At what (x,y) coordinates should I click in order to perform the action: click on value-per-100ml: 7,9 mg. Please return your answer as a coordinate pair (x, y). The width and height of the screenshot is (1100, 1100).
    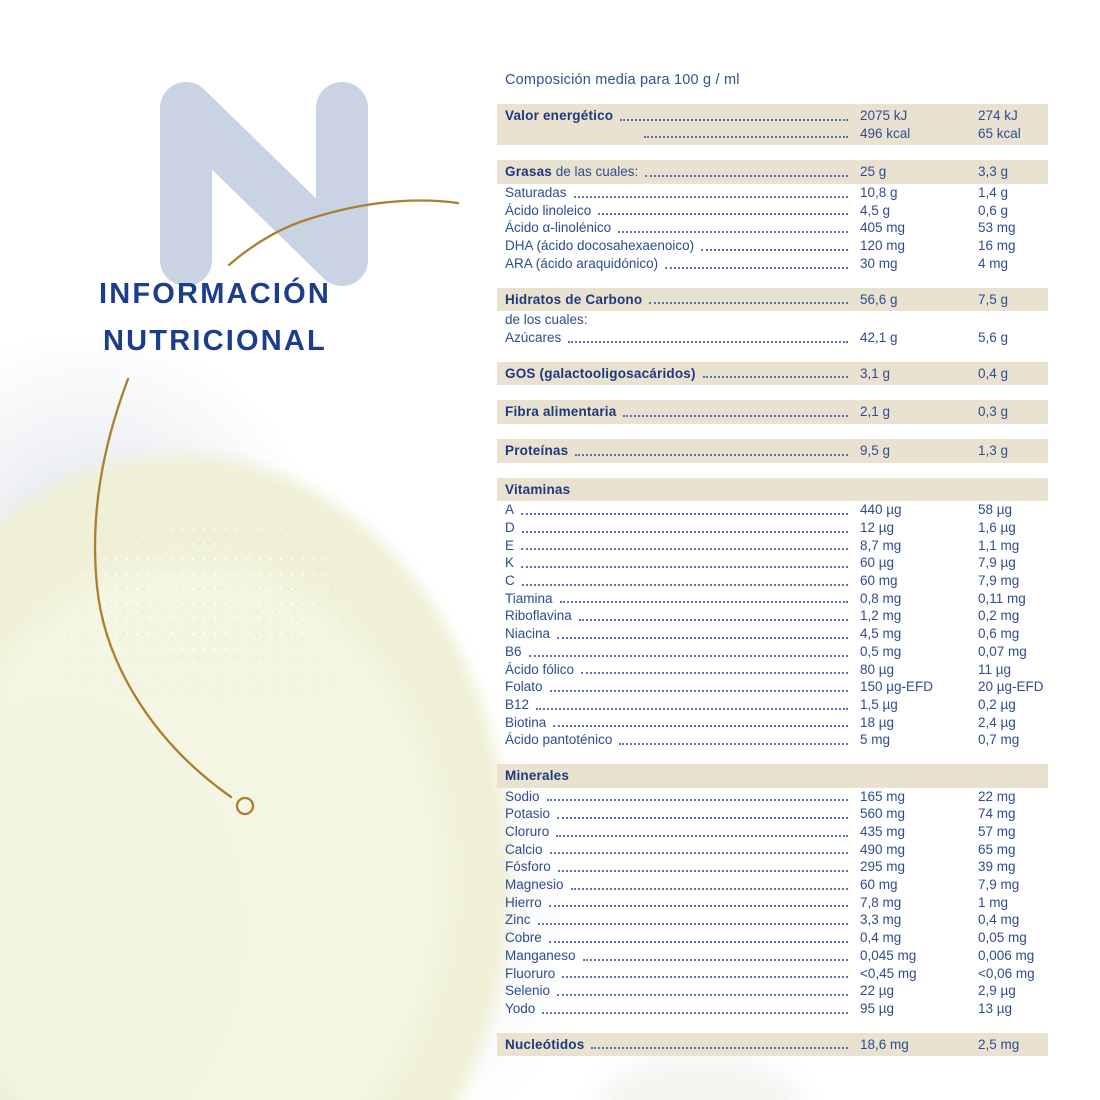
    Looking at the image, I should click on (999, 885).